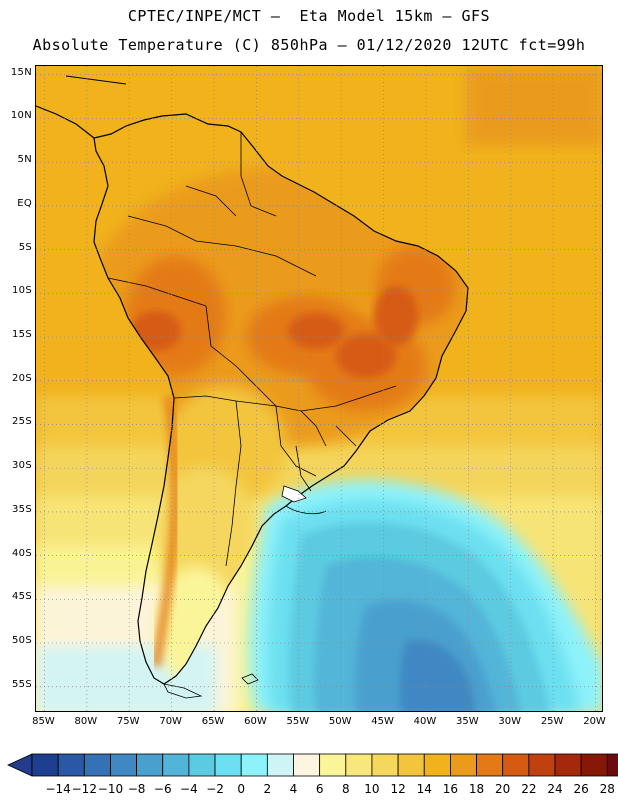 This screenshot has width=618, height=800. Describe the element at coordinates (86, 721) in the screenshot. I see `lon-label: 80W` at that location.